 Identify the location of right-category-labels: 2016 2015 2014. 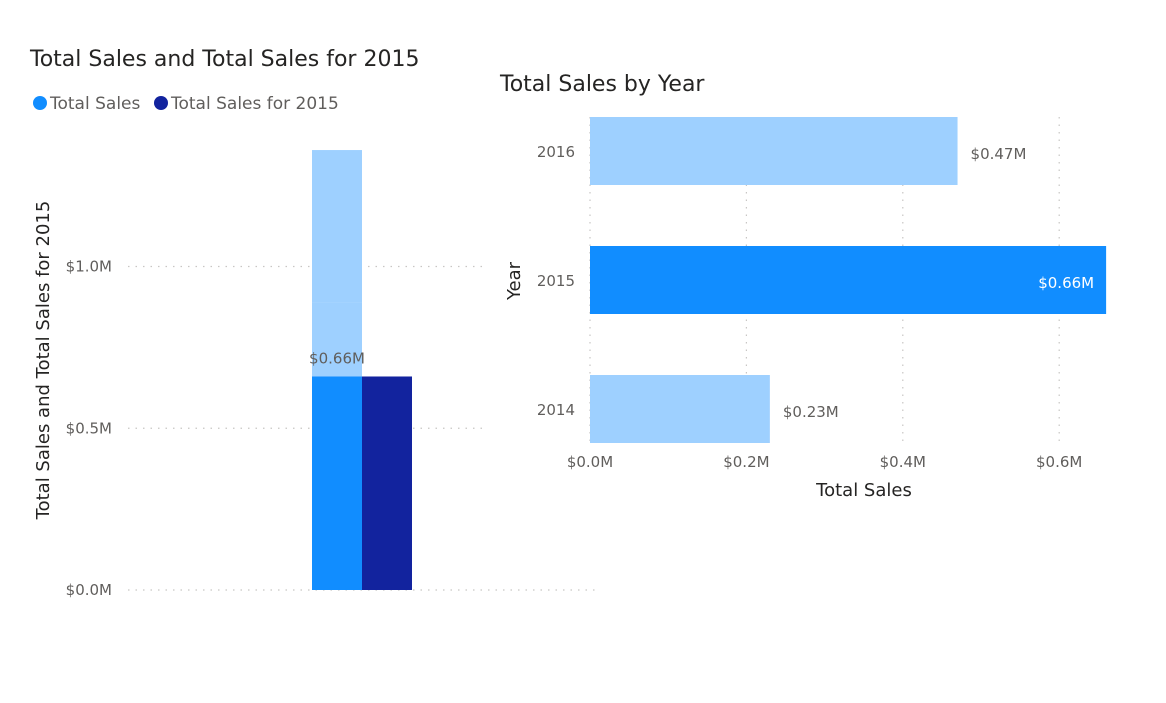
(556, 281).